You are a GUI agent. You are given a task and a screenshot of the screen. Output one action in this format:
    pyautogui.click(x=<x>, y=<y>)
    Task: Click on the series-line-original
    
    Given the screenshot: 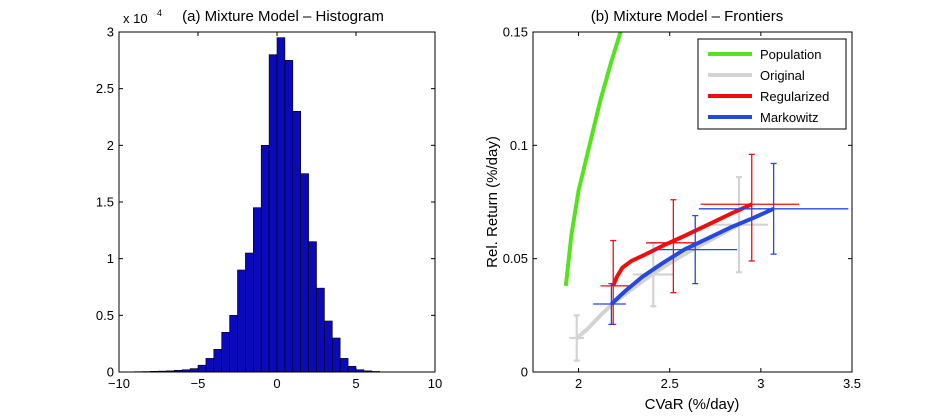 What is the action you would take?
    pyautogui.click(x=657, y=281)
    